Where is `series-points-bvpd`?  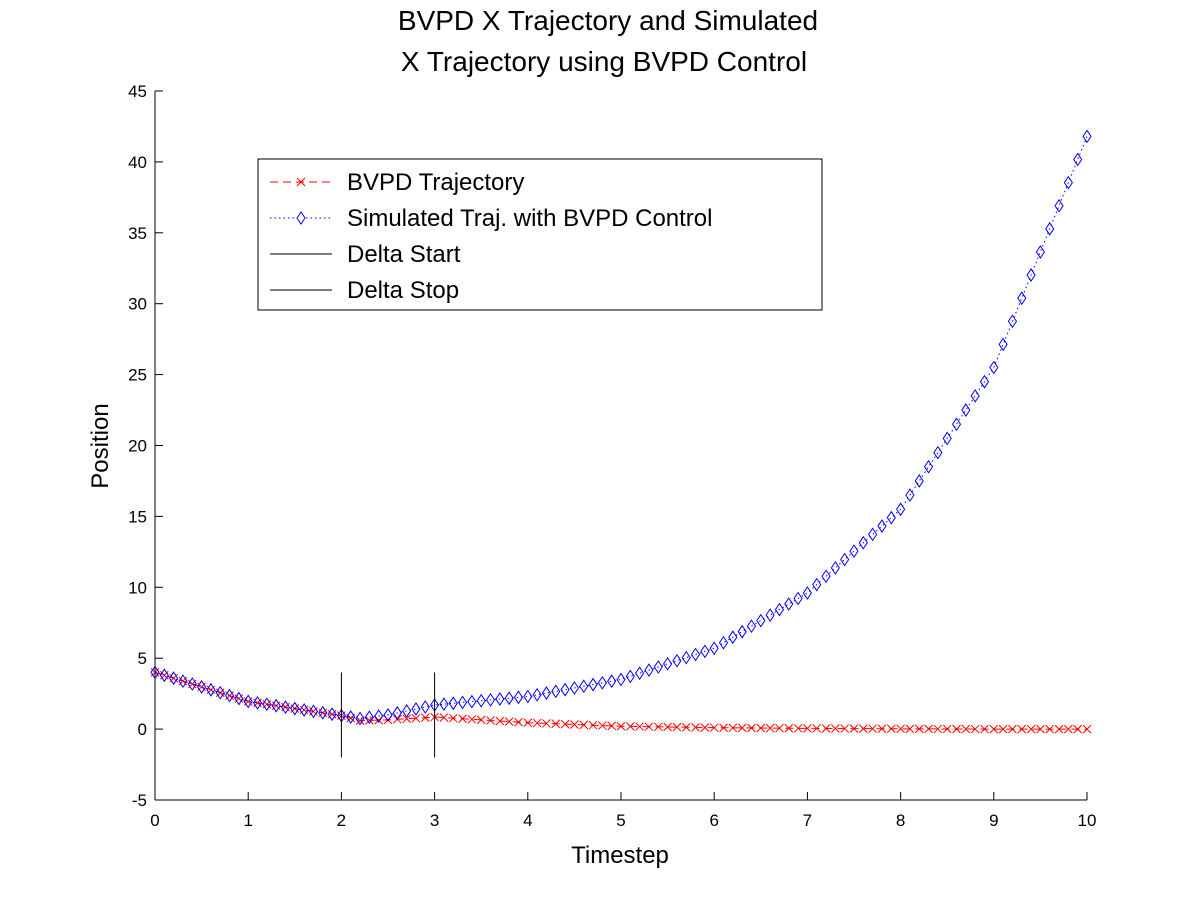 series-points-bvpd is located at coordinates (621, 701).